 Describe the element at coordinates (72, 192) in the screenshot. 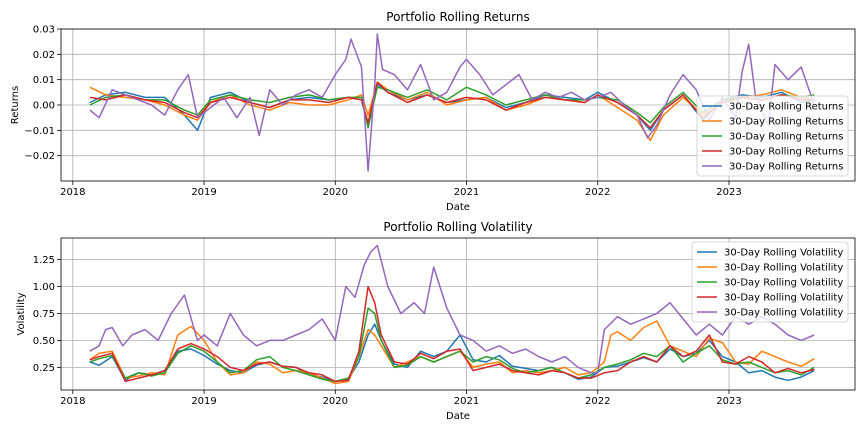

I see `returns-x-tick-label: 2018` at that location.